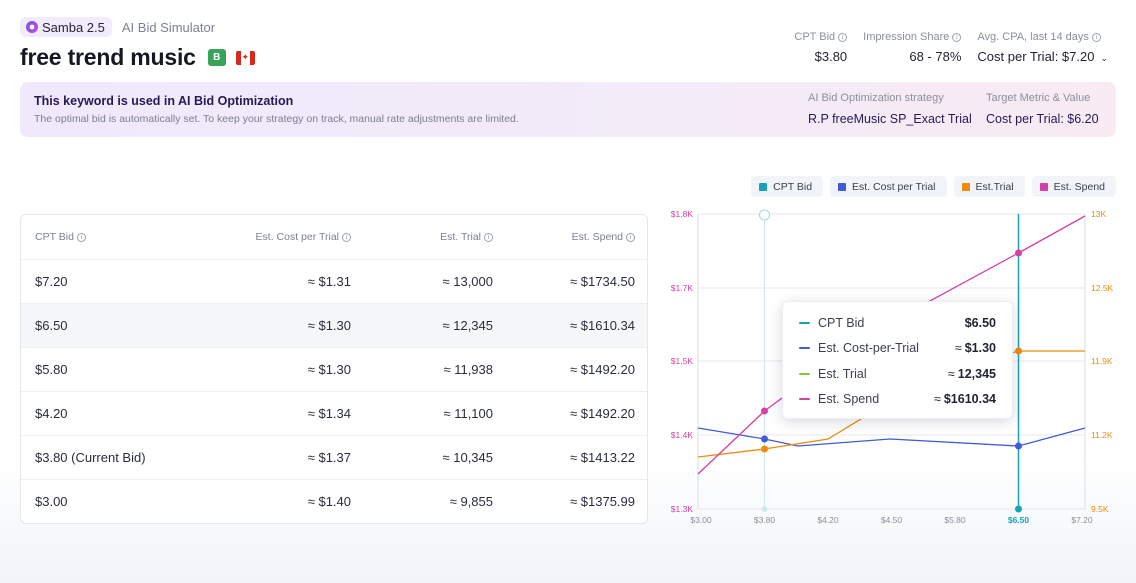 The width and height of the screenshot is (1136, 583). Describe the element at coordinates (994, 186) in the screenshot. I see `legend-label: Est.Trial` at that location.